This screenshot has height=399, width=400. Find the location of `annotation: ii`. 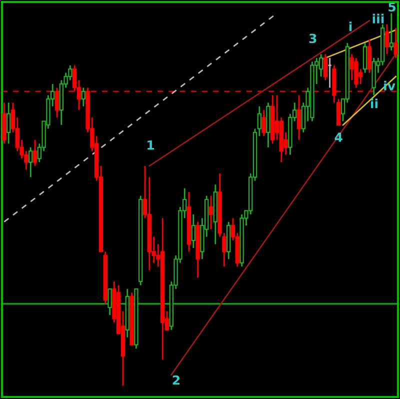

annotation: ii is located at coordinates (374, 103).